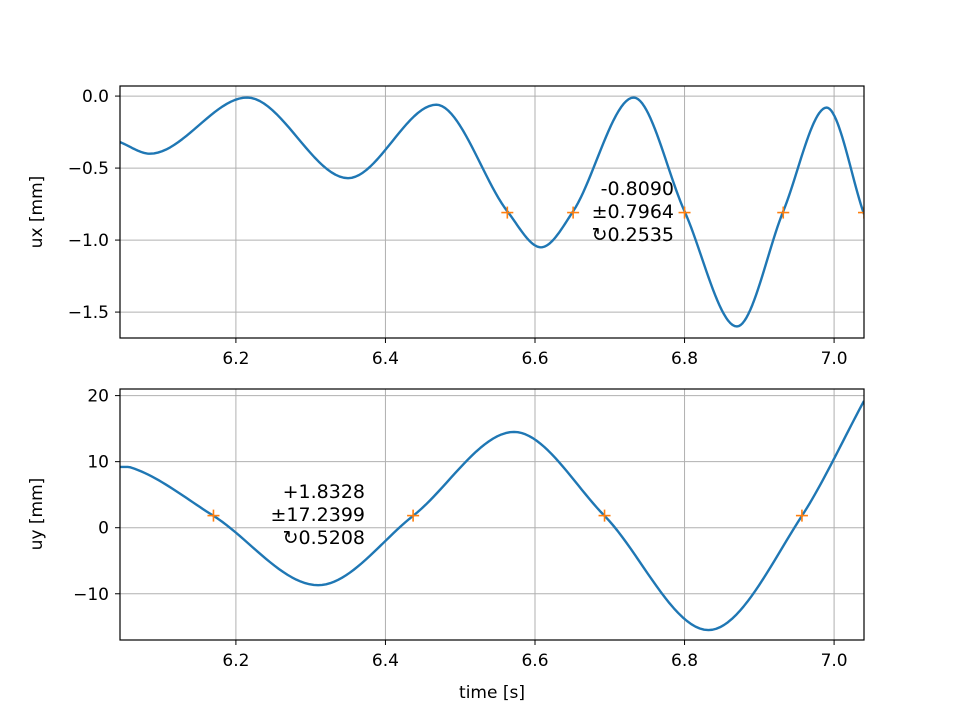 This screenshot has height=720, width=960. I want to click on ux-ytick-label: −1.5, so click(88, 313).